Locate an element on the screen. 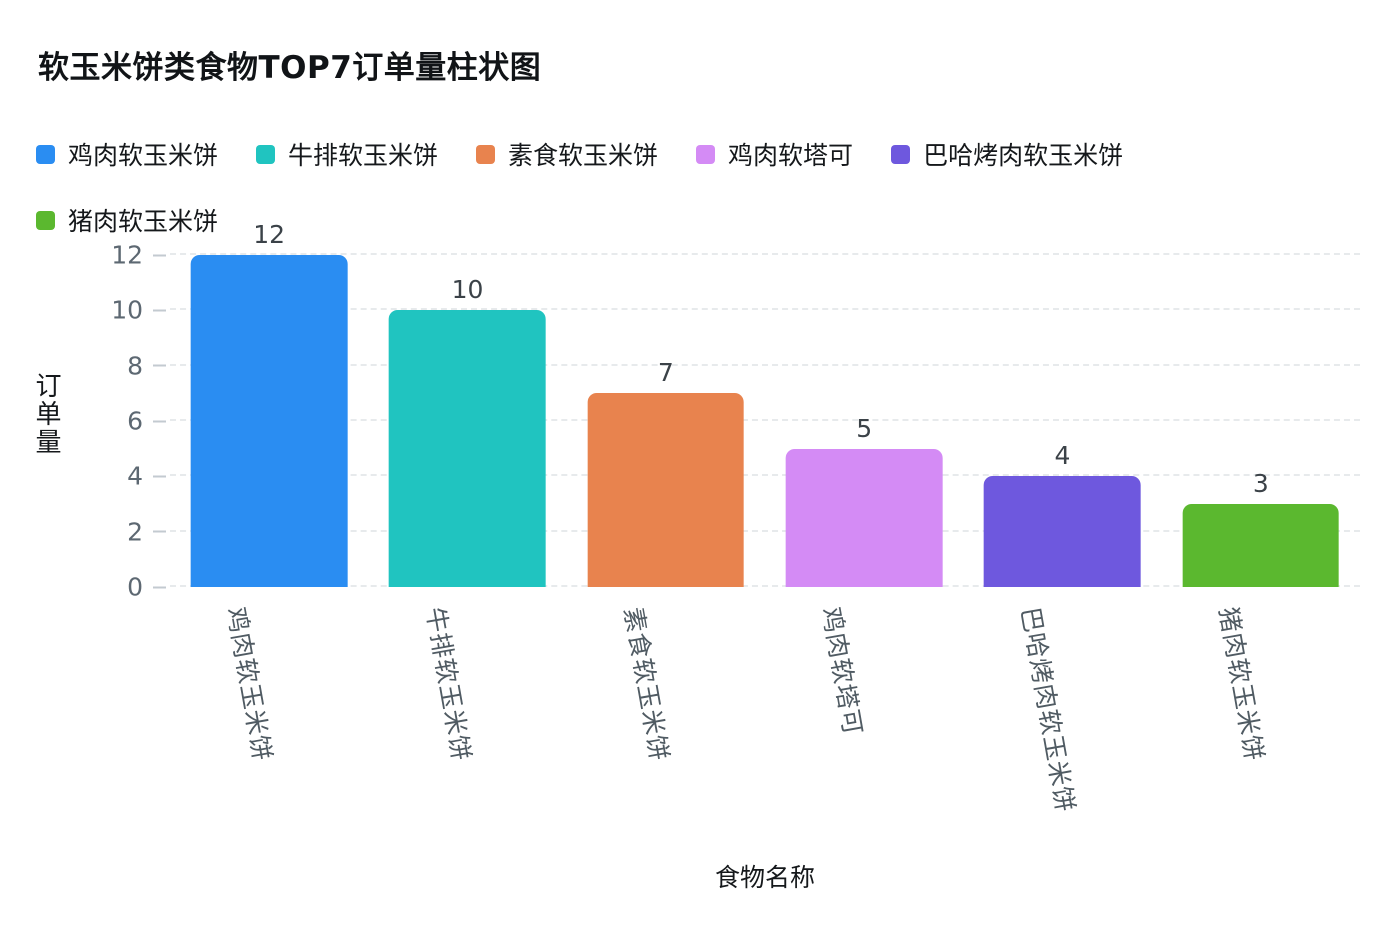 This screenshot has width=1400, height=933. x-tick-label: 牛排软玉米饼 is located at coordinates (515, 684).